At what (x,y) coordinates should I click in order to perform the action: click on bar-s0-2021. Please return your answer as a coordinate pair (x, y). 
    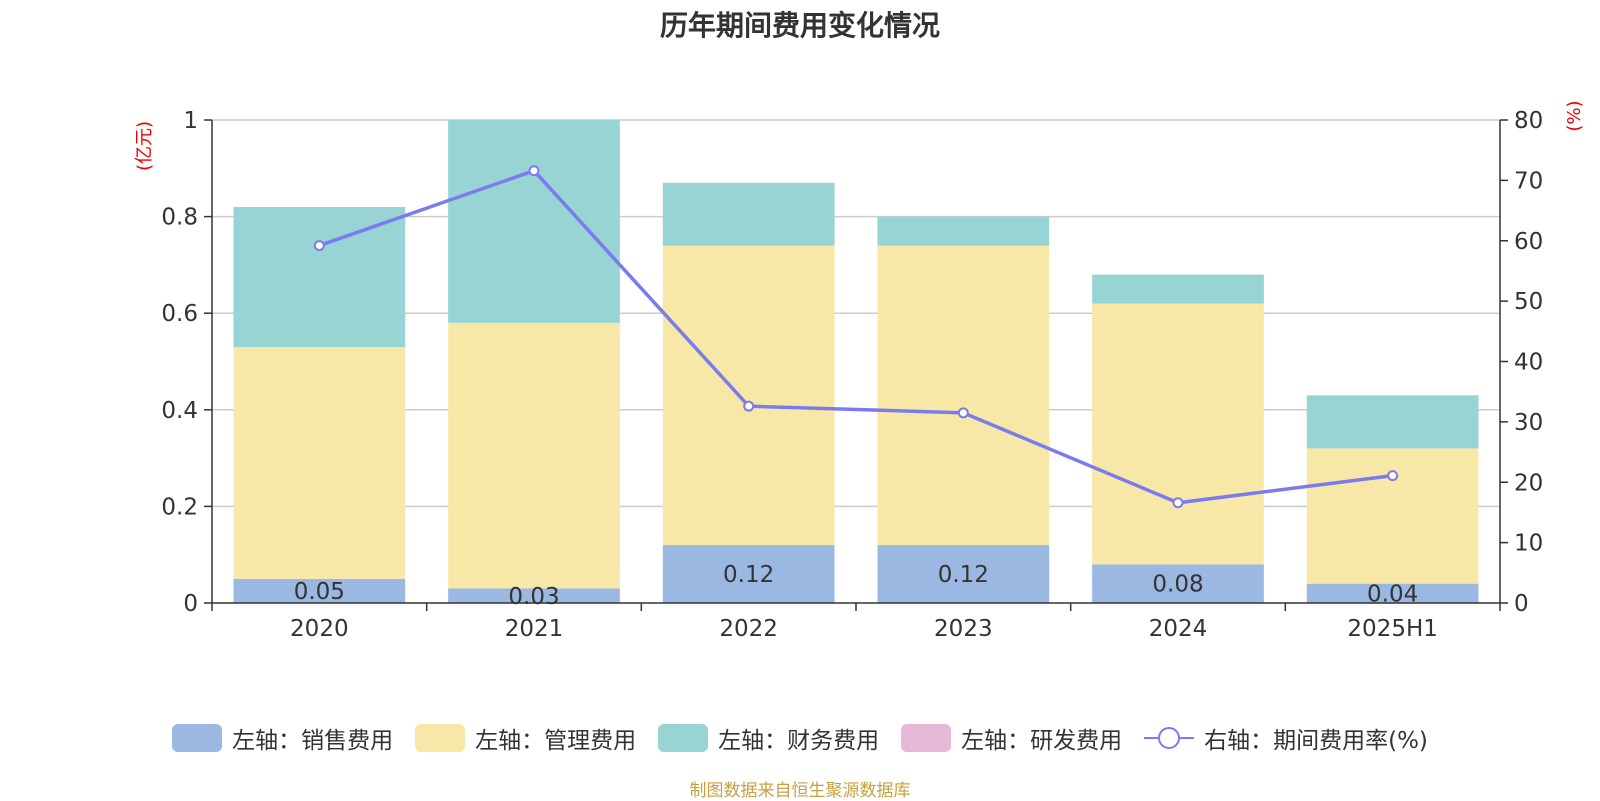
    Looking at the image, I should click on (534, 595).